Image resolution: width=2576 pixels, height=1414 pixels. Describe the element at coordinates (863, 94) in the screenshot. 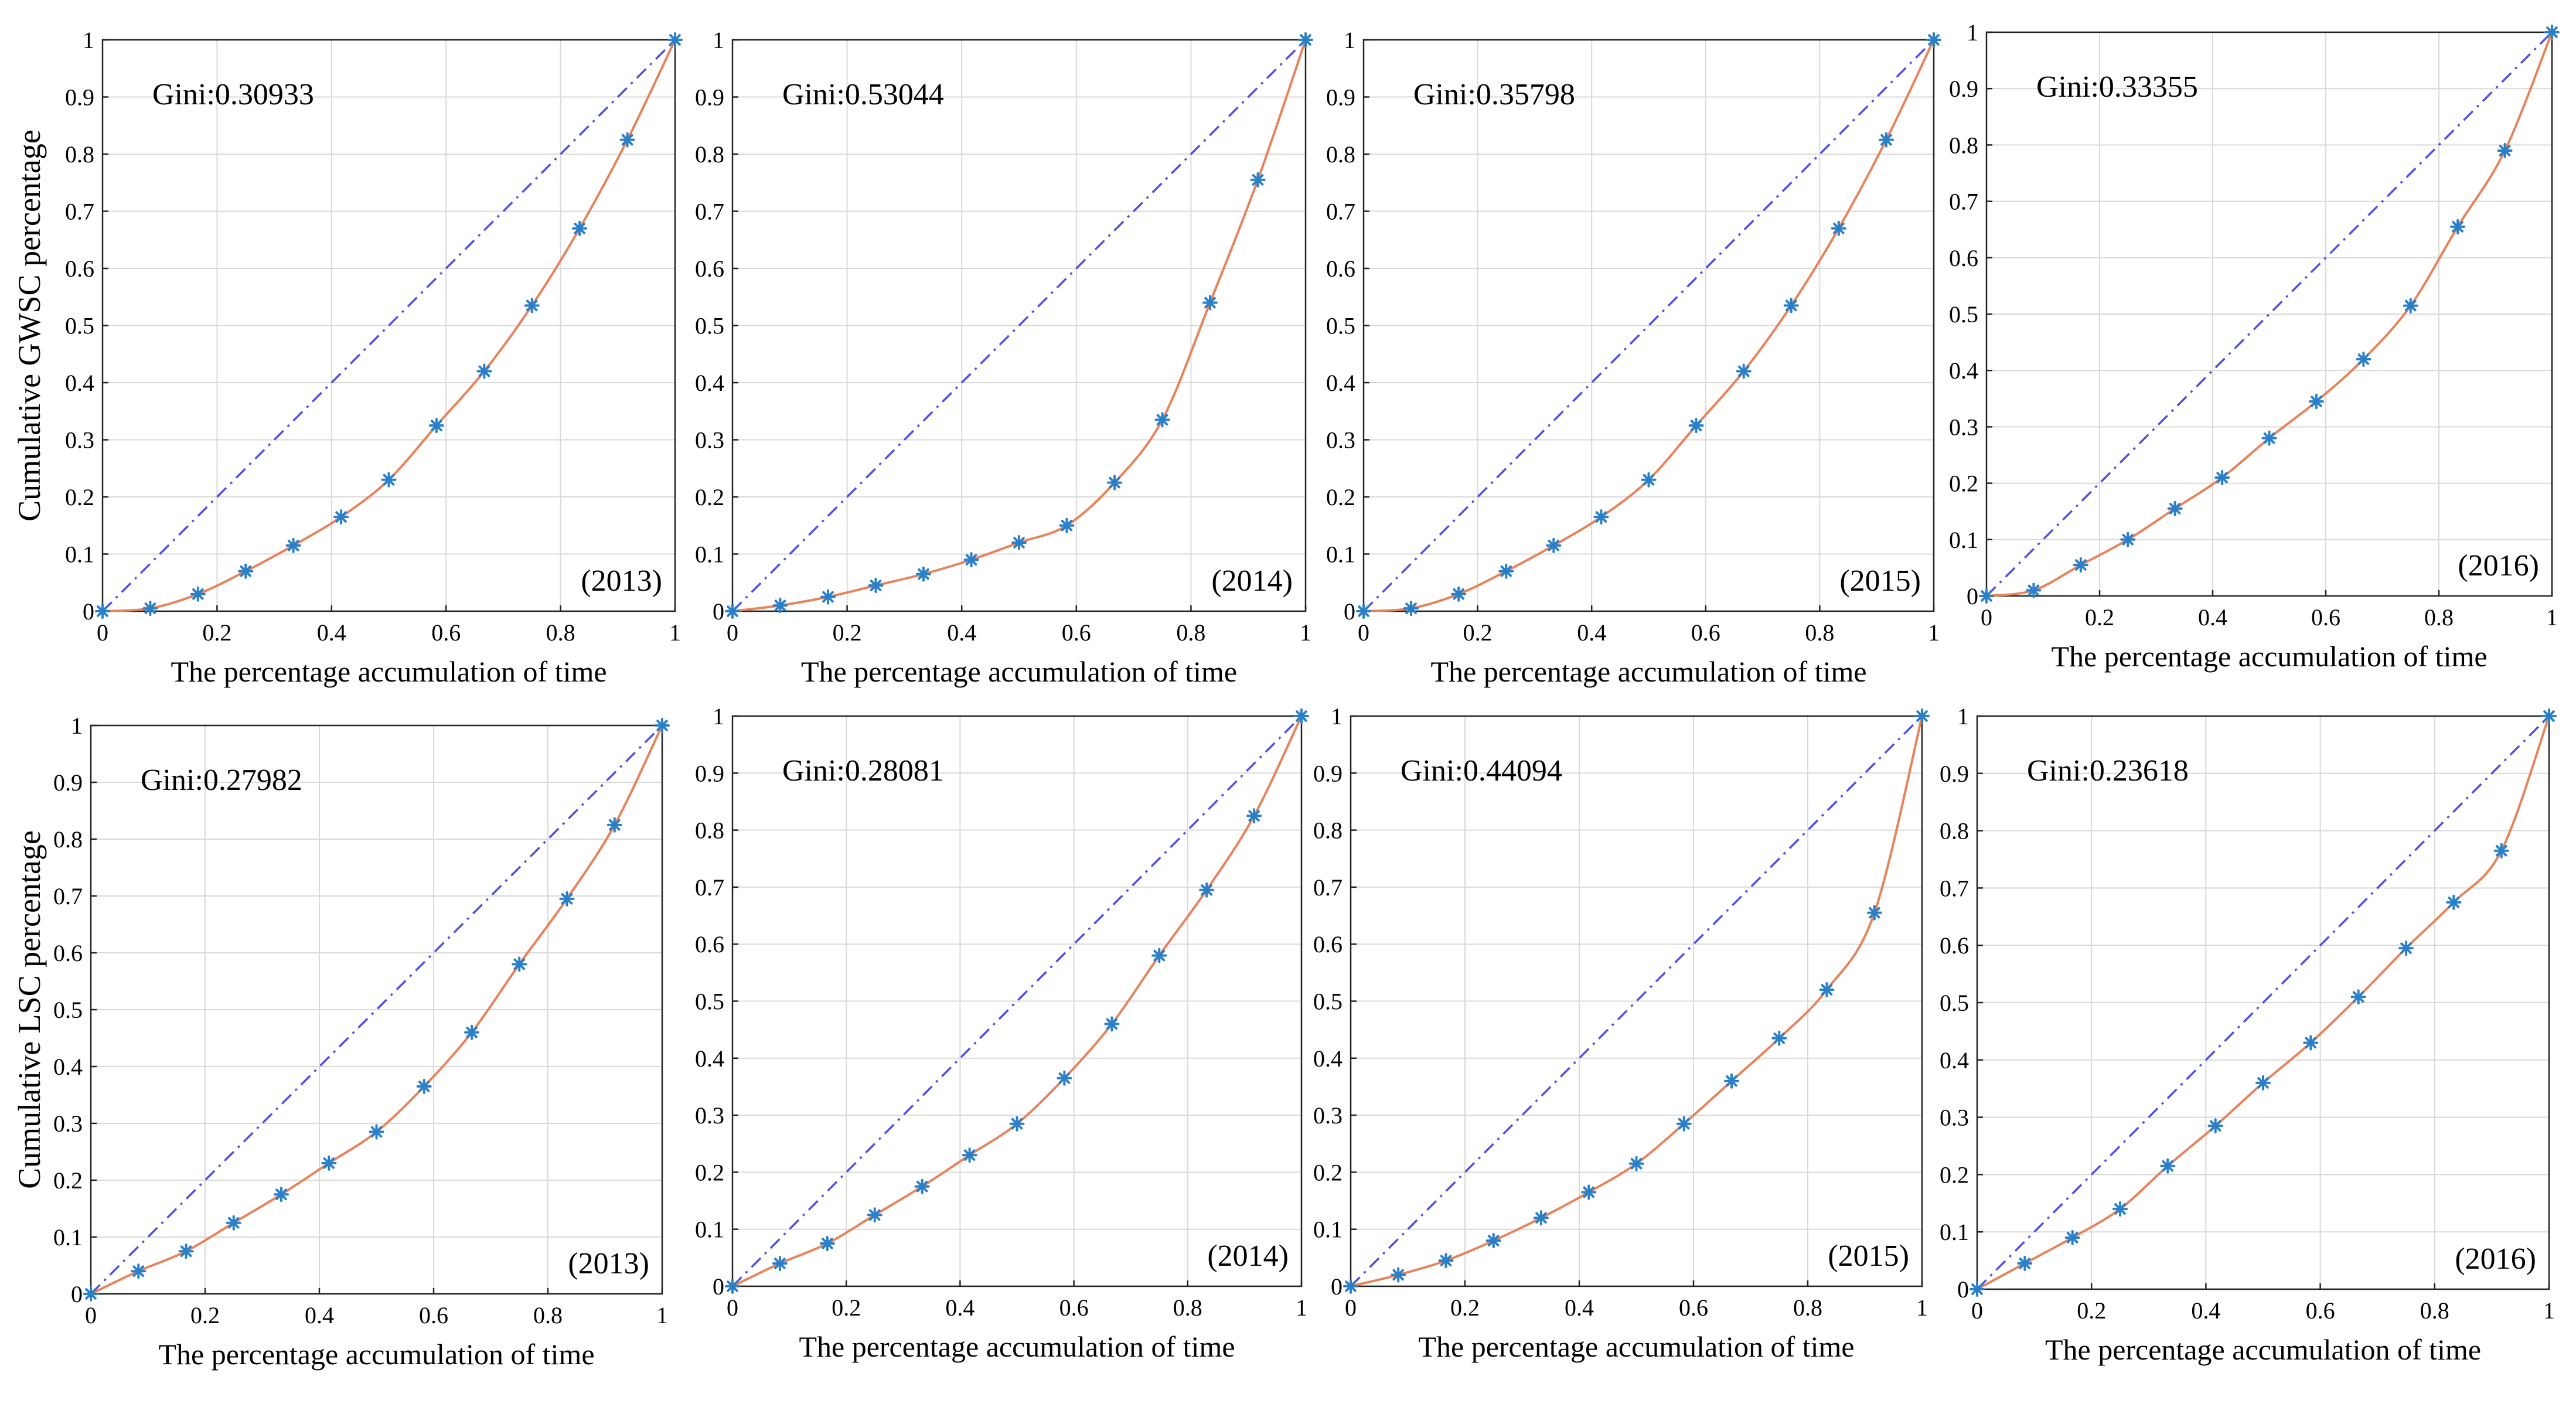

I see `gini-label: Gini:0.53044` at that location.